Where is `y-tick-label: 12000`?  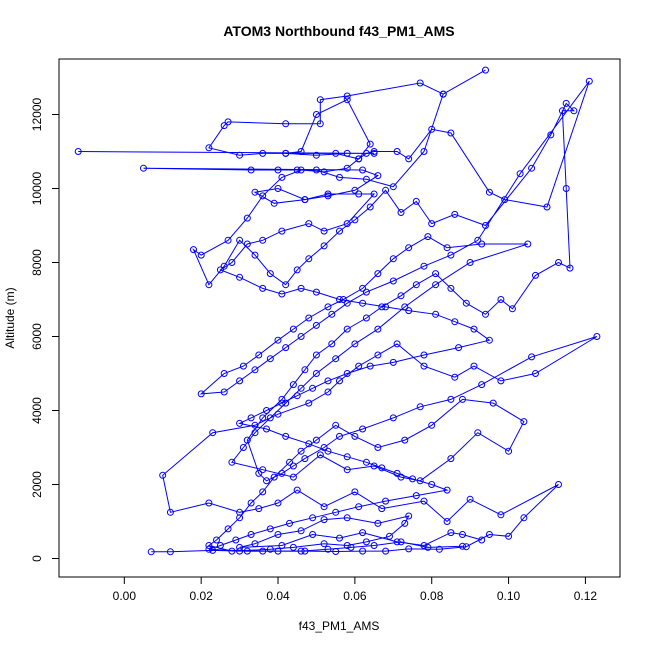 y-tick-label: 12000 is located at coordinates (37, 114).